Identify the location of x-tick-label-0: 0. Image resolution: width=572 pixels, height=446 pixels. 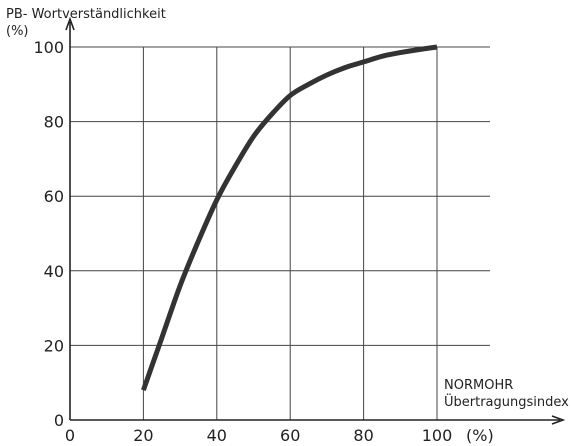
(70, 435).